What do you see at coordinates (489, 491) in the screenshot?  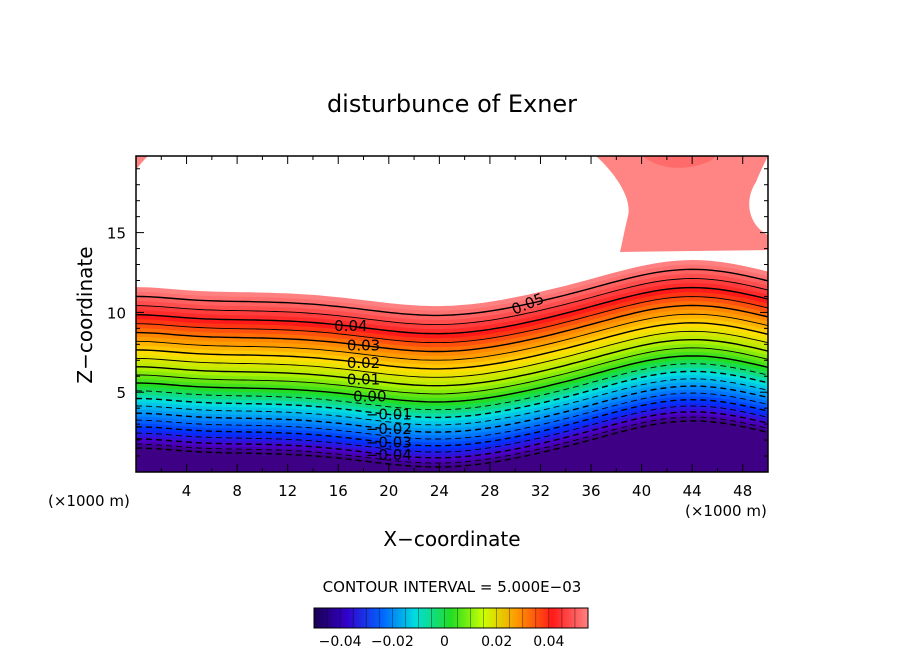 I see `x-tick-label: 28` at bounding box center [489, 491].